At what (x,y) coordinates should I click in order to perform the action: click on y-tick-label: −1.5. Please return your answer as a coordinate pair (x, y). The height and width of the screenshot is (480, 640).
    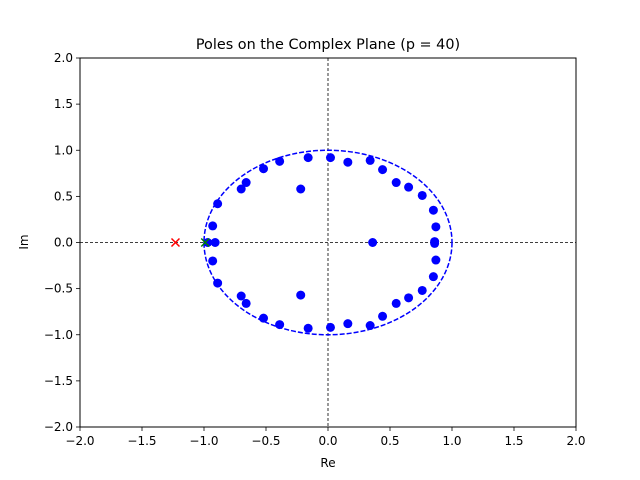
    Looking at the image, I should click on (58, 381).